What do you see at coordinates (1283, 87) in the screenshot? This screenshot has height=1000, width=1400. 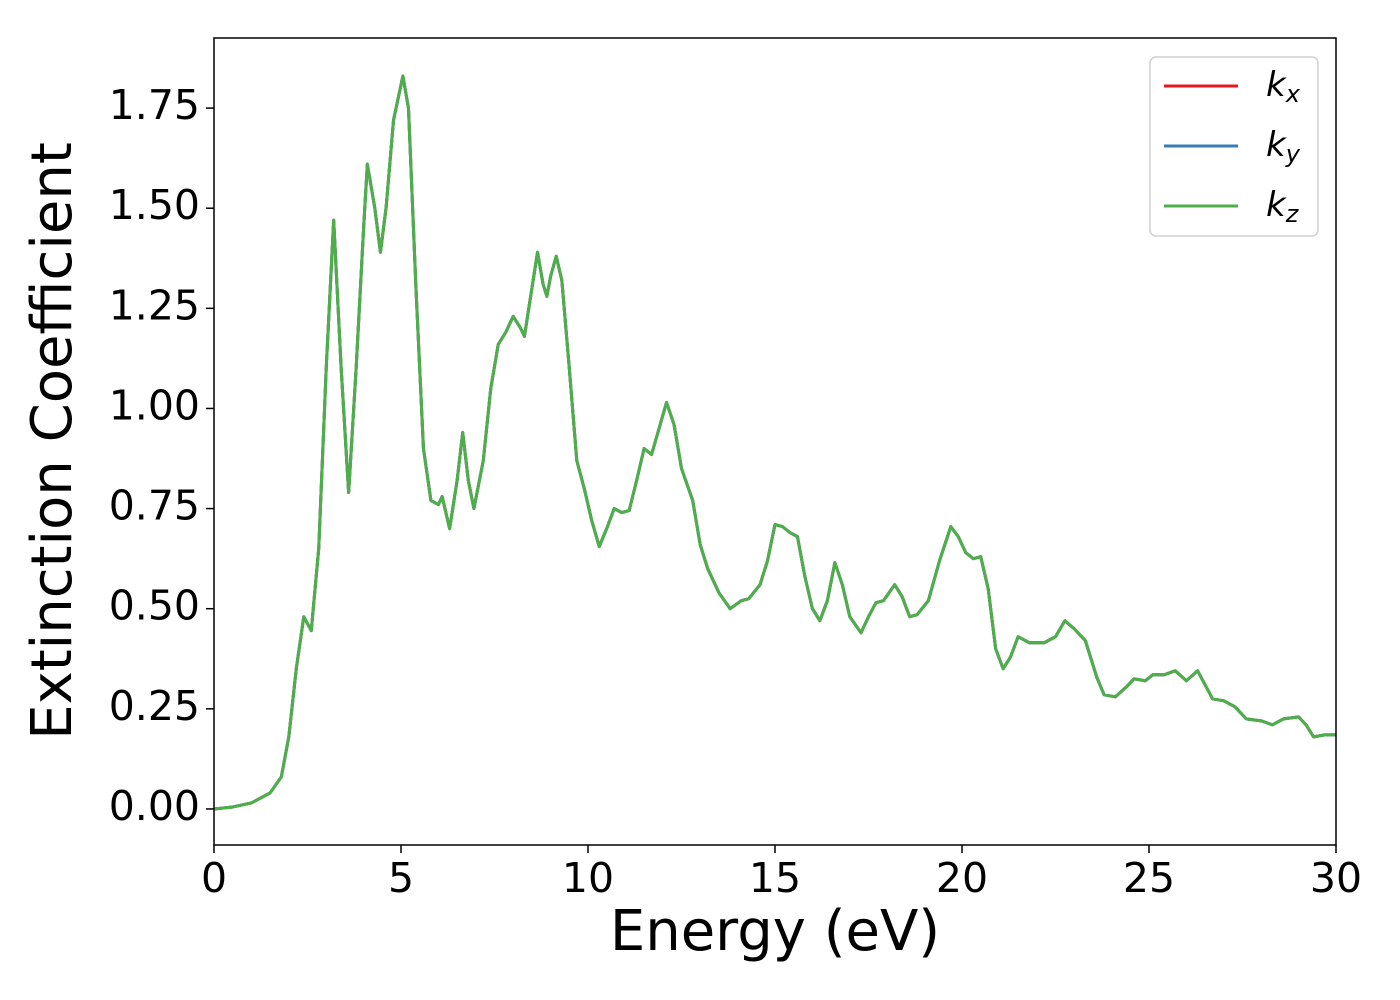 I see `legend-label: kx` at bounding box center [1283, 87].